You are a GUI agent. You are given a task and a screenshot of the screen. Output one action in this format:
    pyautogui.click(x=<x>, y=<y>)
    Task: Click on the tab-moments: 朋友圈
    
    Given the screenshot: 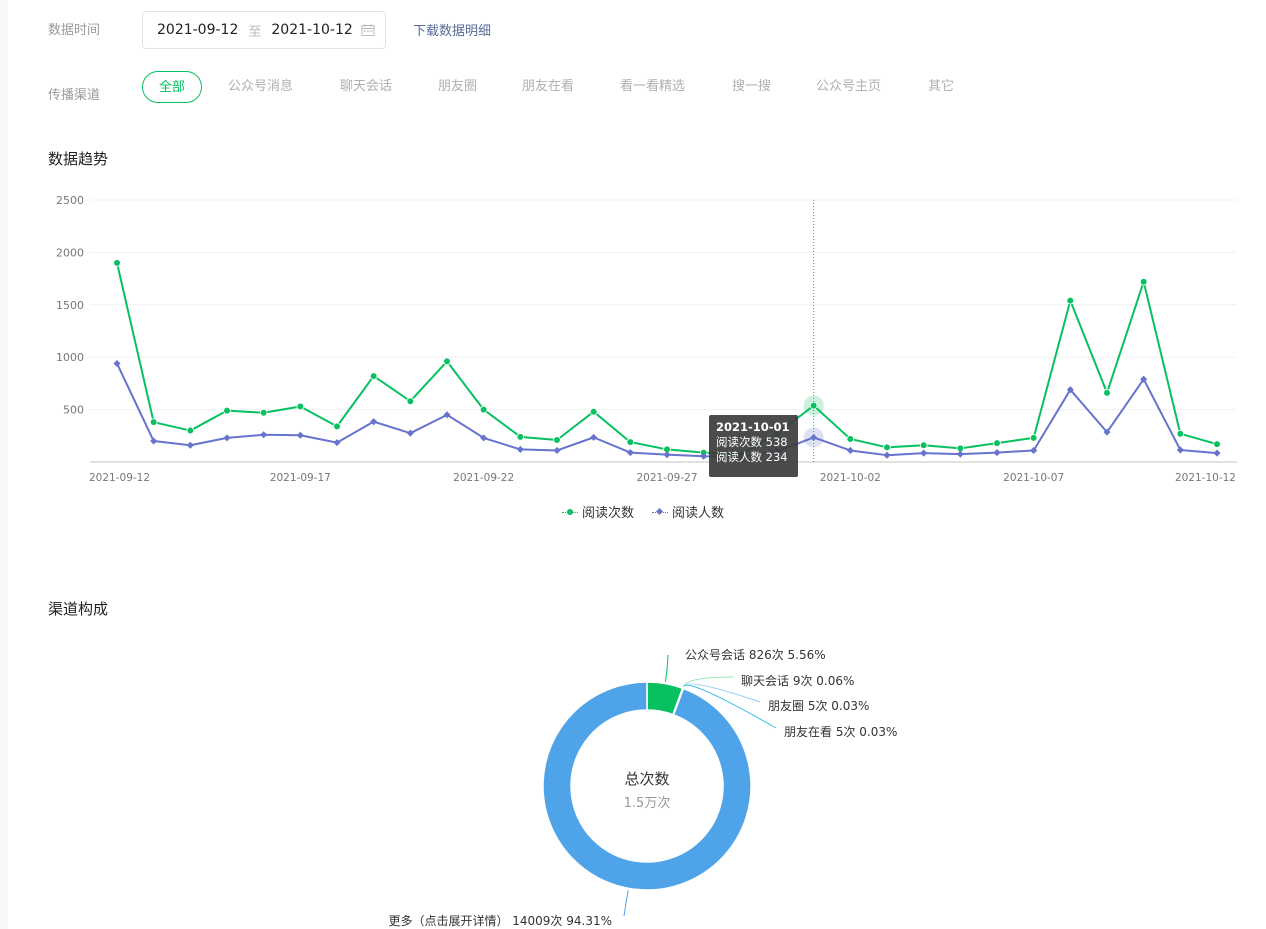 What is the action you would take?
    pyautogui.click(x=458, y=86)
    